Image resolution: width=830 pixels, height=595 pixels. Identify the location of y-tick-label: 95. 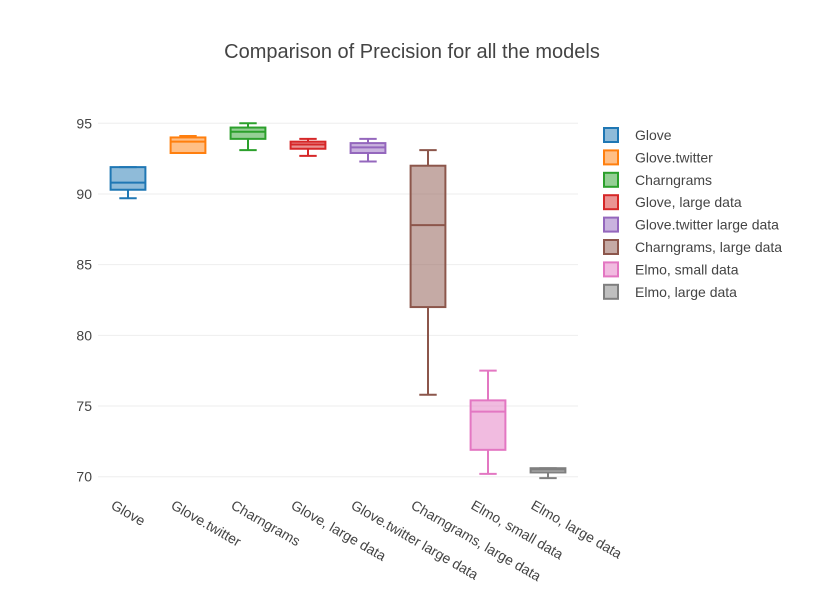
(84, 123).